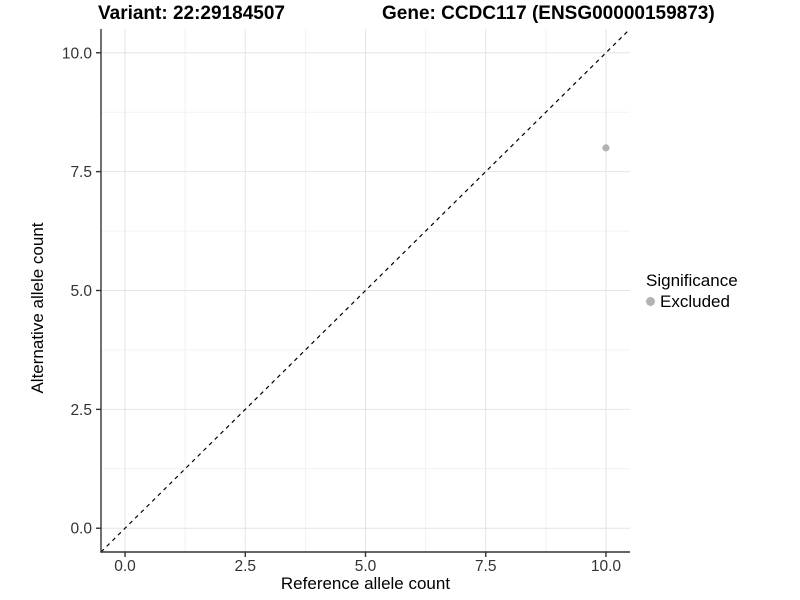  I want to click on legend-item-excluded: Excluded, so click(692, 301).